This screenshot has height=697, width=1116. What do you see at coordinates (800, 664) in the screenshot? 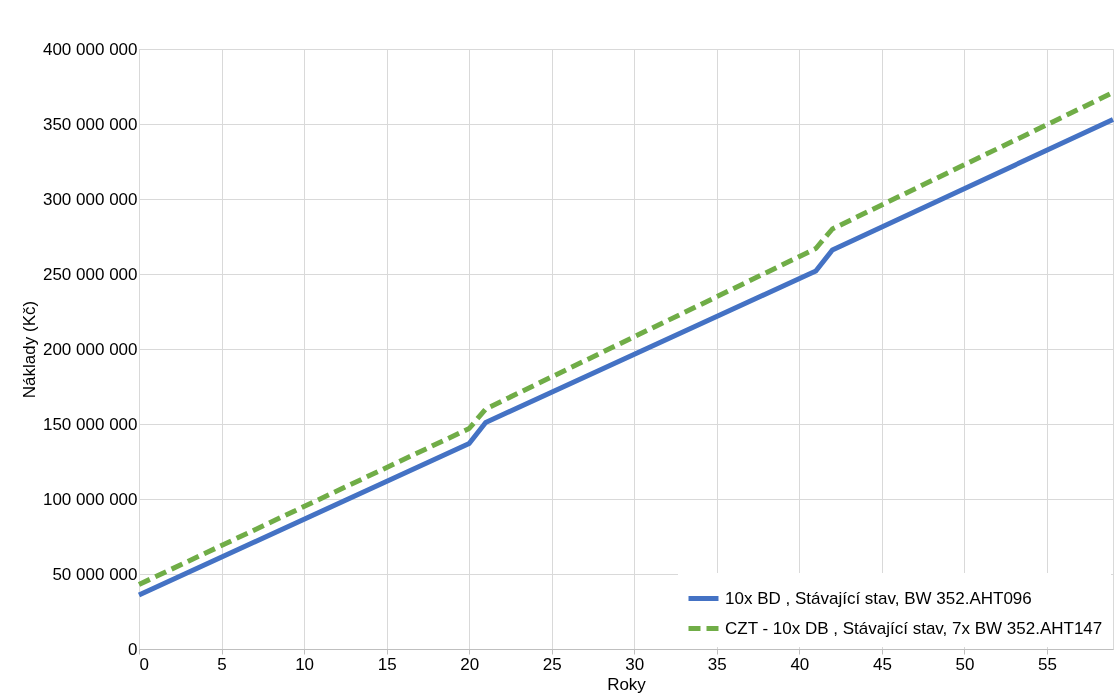
I see `x-tick-label: 40` at bounding box center [800, 664].